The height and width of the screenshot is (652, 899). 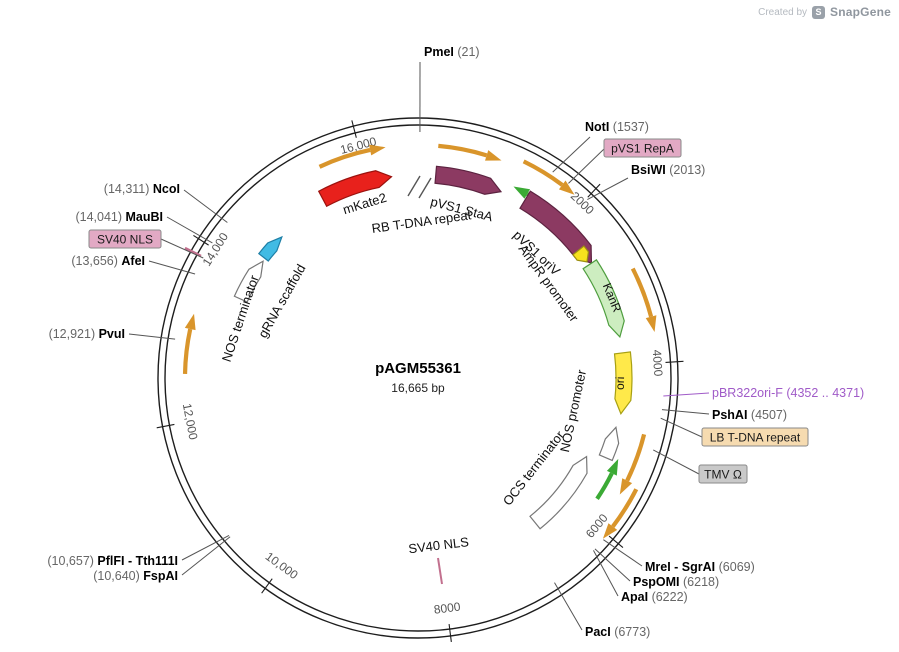 What do you see at coordinates (108, 261) in the screenshot?
I see `site-label-afei: (13,656) AfeI` at bounding box center [108, 261].